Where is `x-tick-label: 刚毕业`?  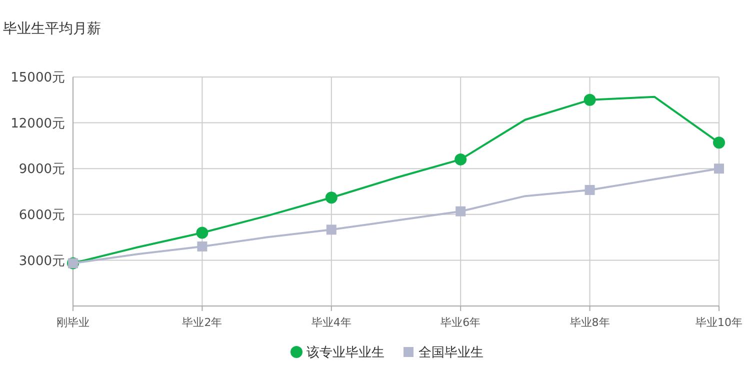
x-tick-label: 刚毕业 is located at coordinates (73, 322).